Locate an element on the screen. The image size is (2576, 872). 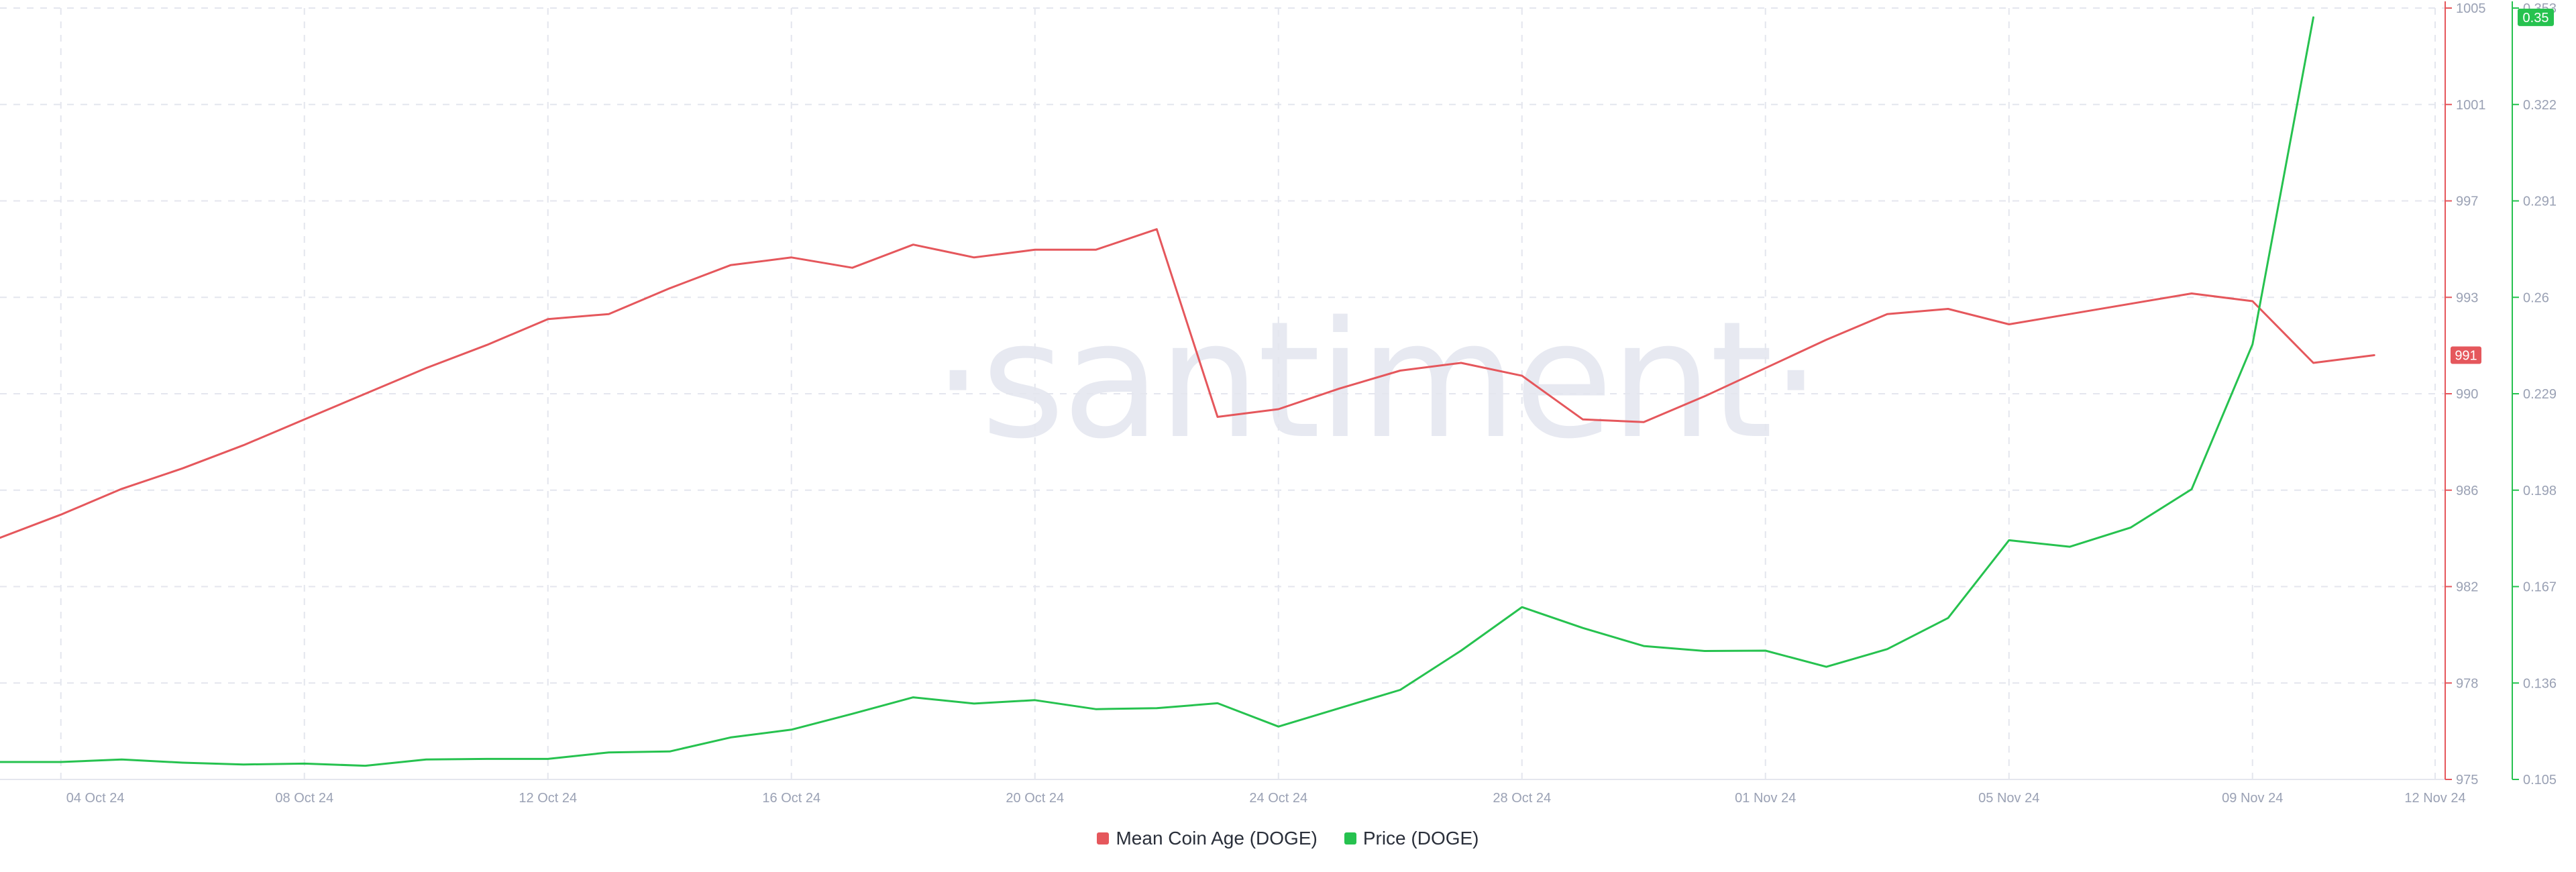
last-value-badges: 991 0.35 is located at coordinates (2502, 186).